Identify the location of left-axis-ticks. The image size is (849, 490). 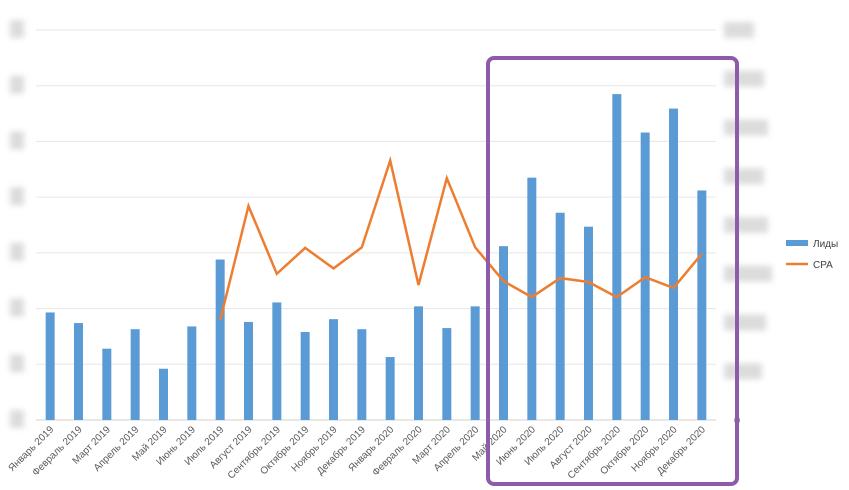
(17, 224).